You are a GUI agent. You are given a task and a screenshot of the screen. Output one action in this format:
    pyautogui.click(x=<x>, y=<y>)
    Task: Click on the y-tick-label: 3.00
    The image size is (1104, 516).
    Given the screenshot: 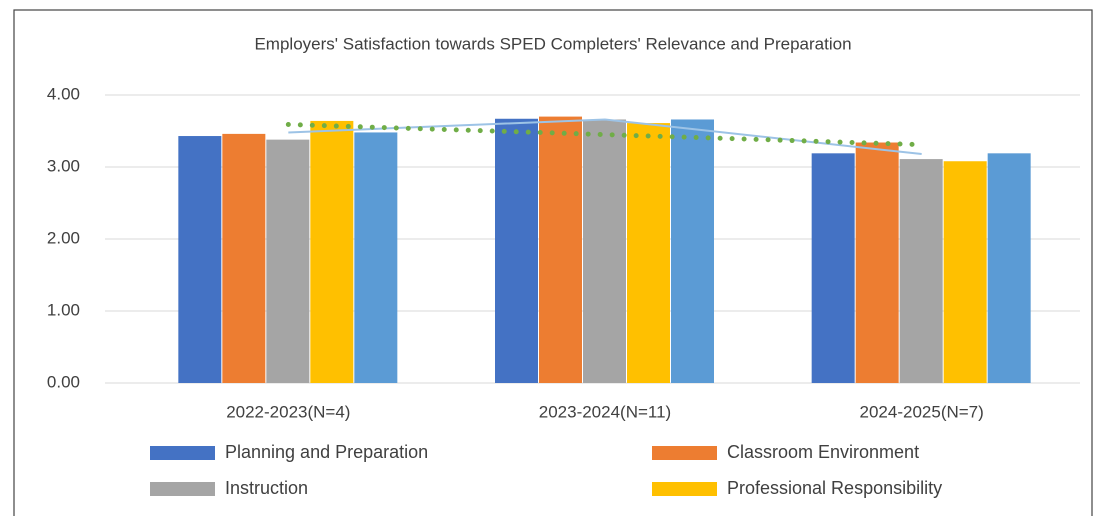 What is the action you would take?
    pyautogui.click(x=63, y=165)
    